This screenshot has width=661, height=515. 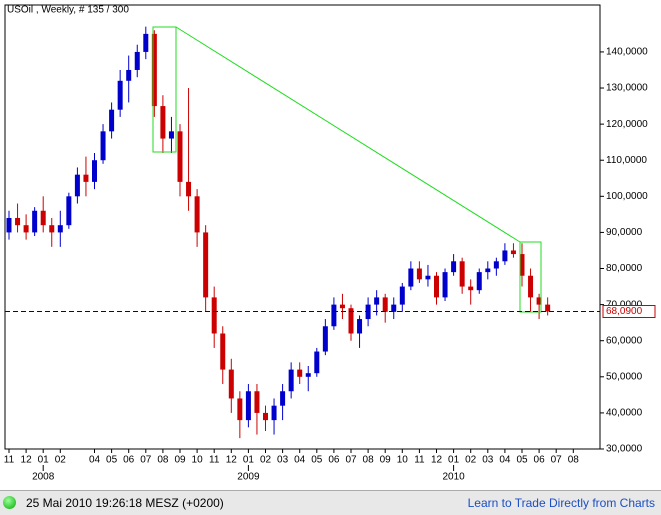 I want to click on y-tick-label: 90,0000, so click(x=624, y=232).